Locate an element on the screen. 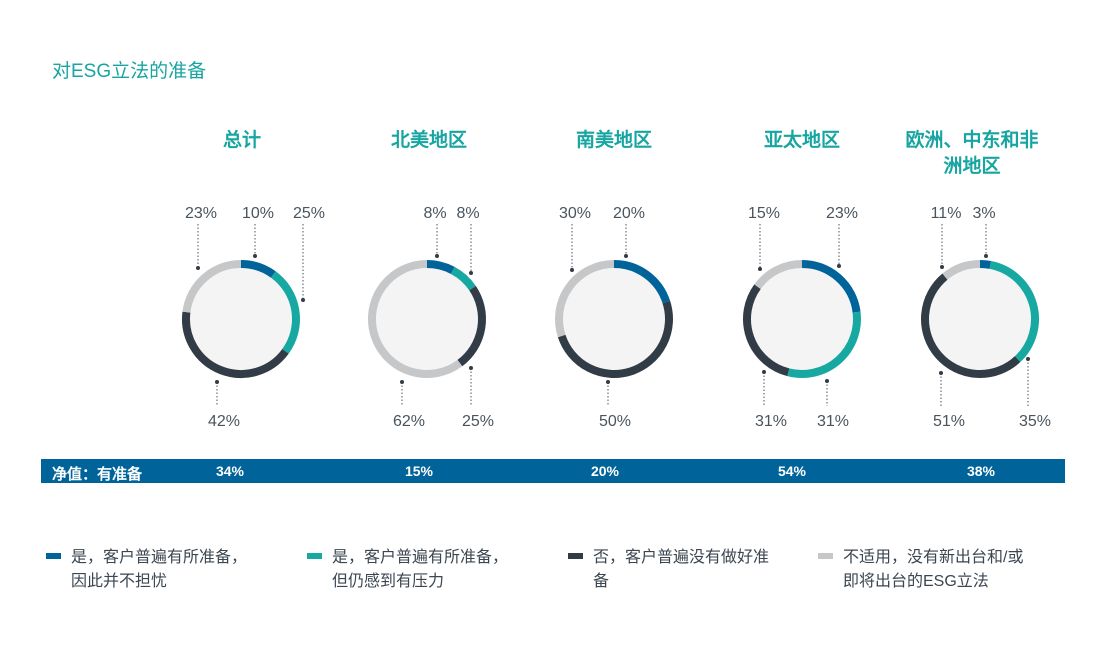 The height and width of the screenshot is (645, 1096). net-value-emea: 38% is located at coordinates (981, 471).